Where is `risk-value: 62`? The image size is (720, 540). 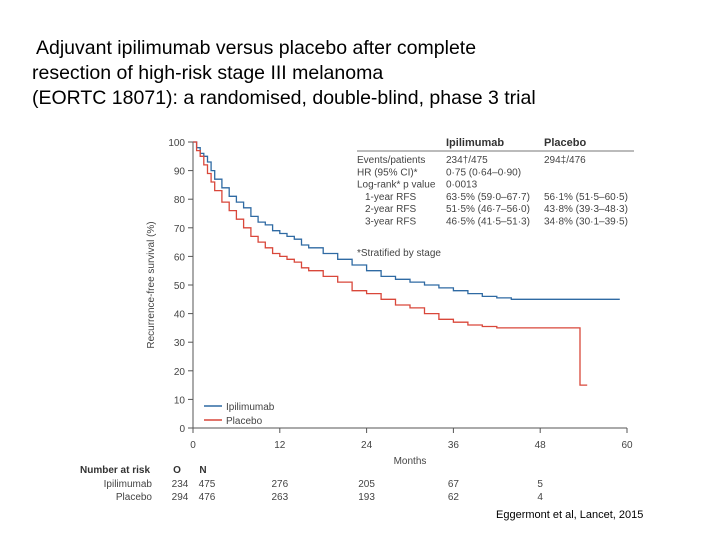 risk-value: 62 is located at coordinates (454, 497).